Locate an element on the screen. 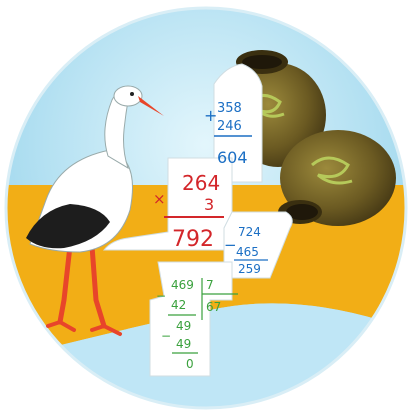  addition-problem: + 358 246 604 is located at coordinates (228, 134).